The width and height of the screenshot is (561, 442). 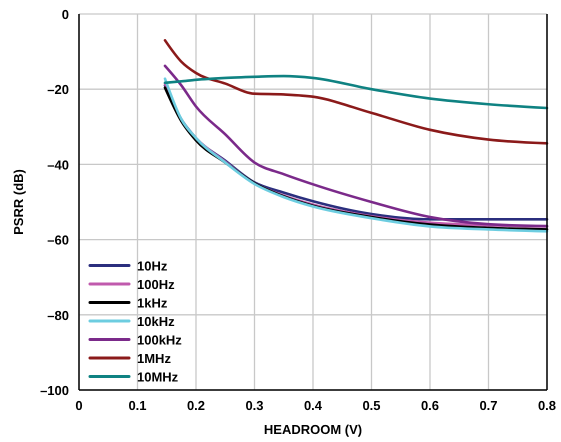 I want to click on legend-label: 10MHz, so click(x=158, y=377).